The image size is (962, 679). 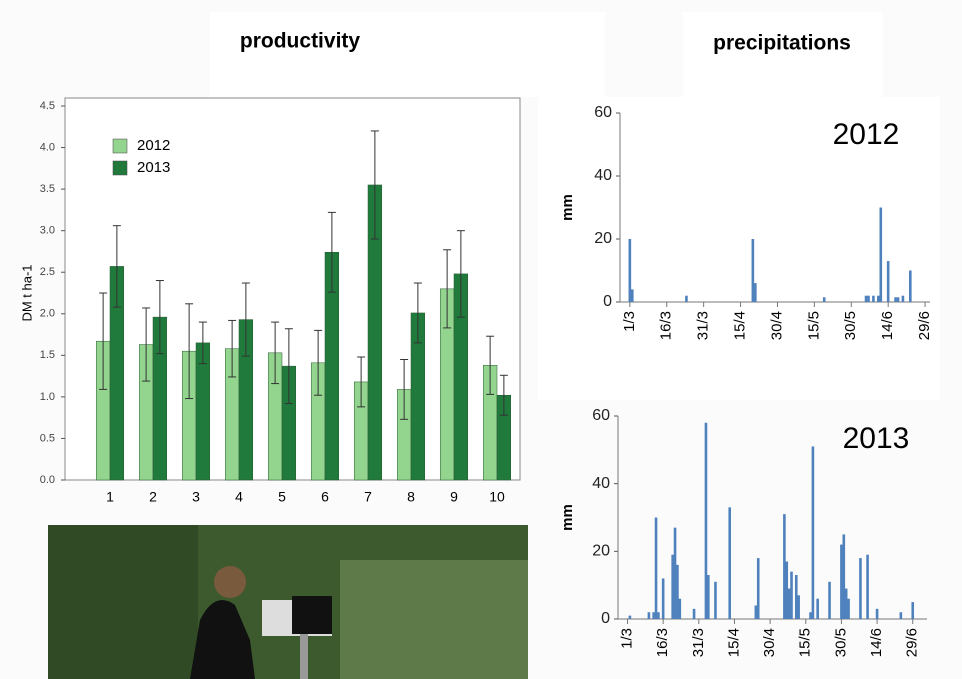 I want to click on x-tick-label: 9, so click(x=454, y=497).